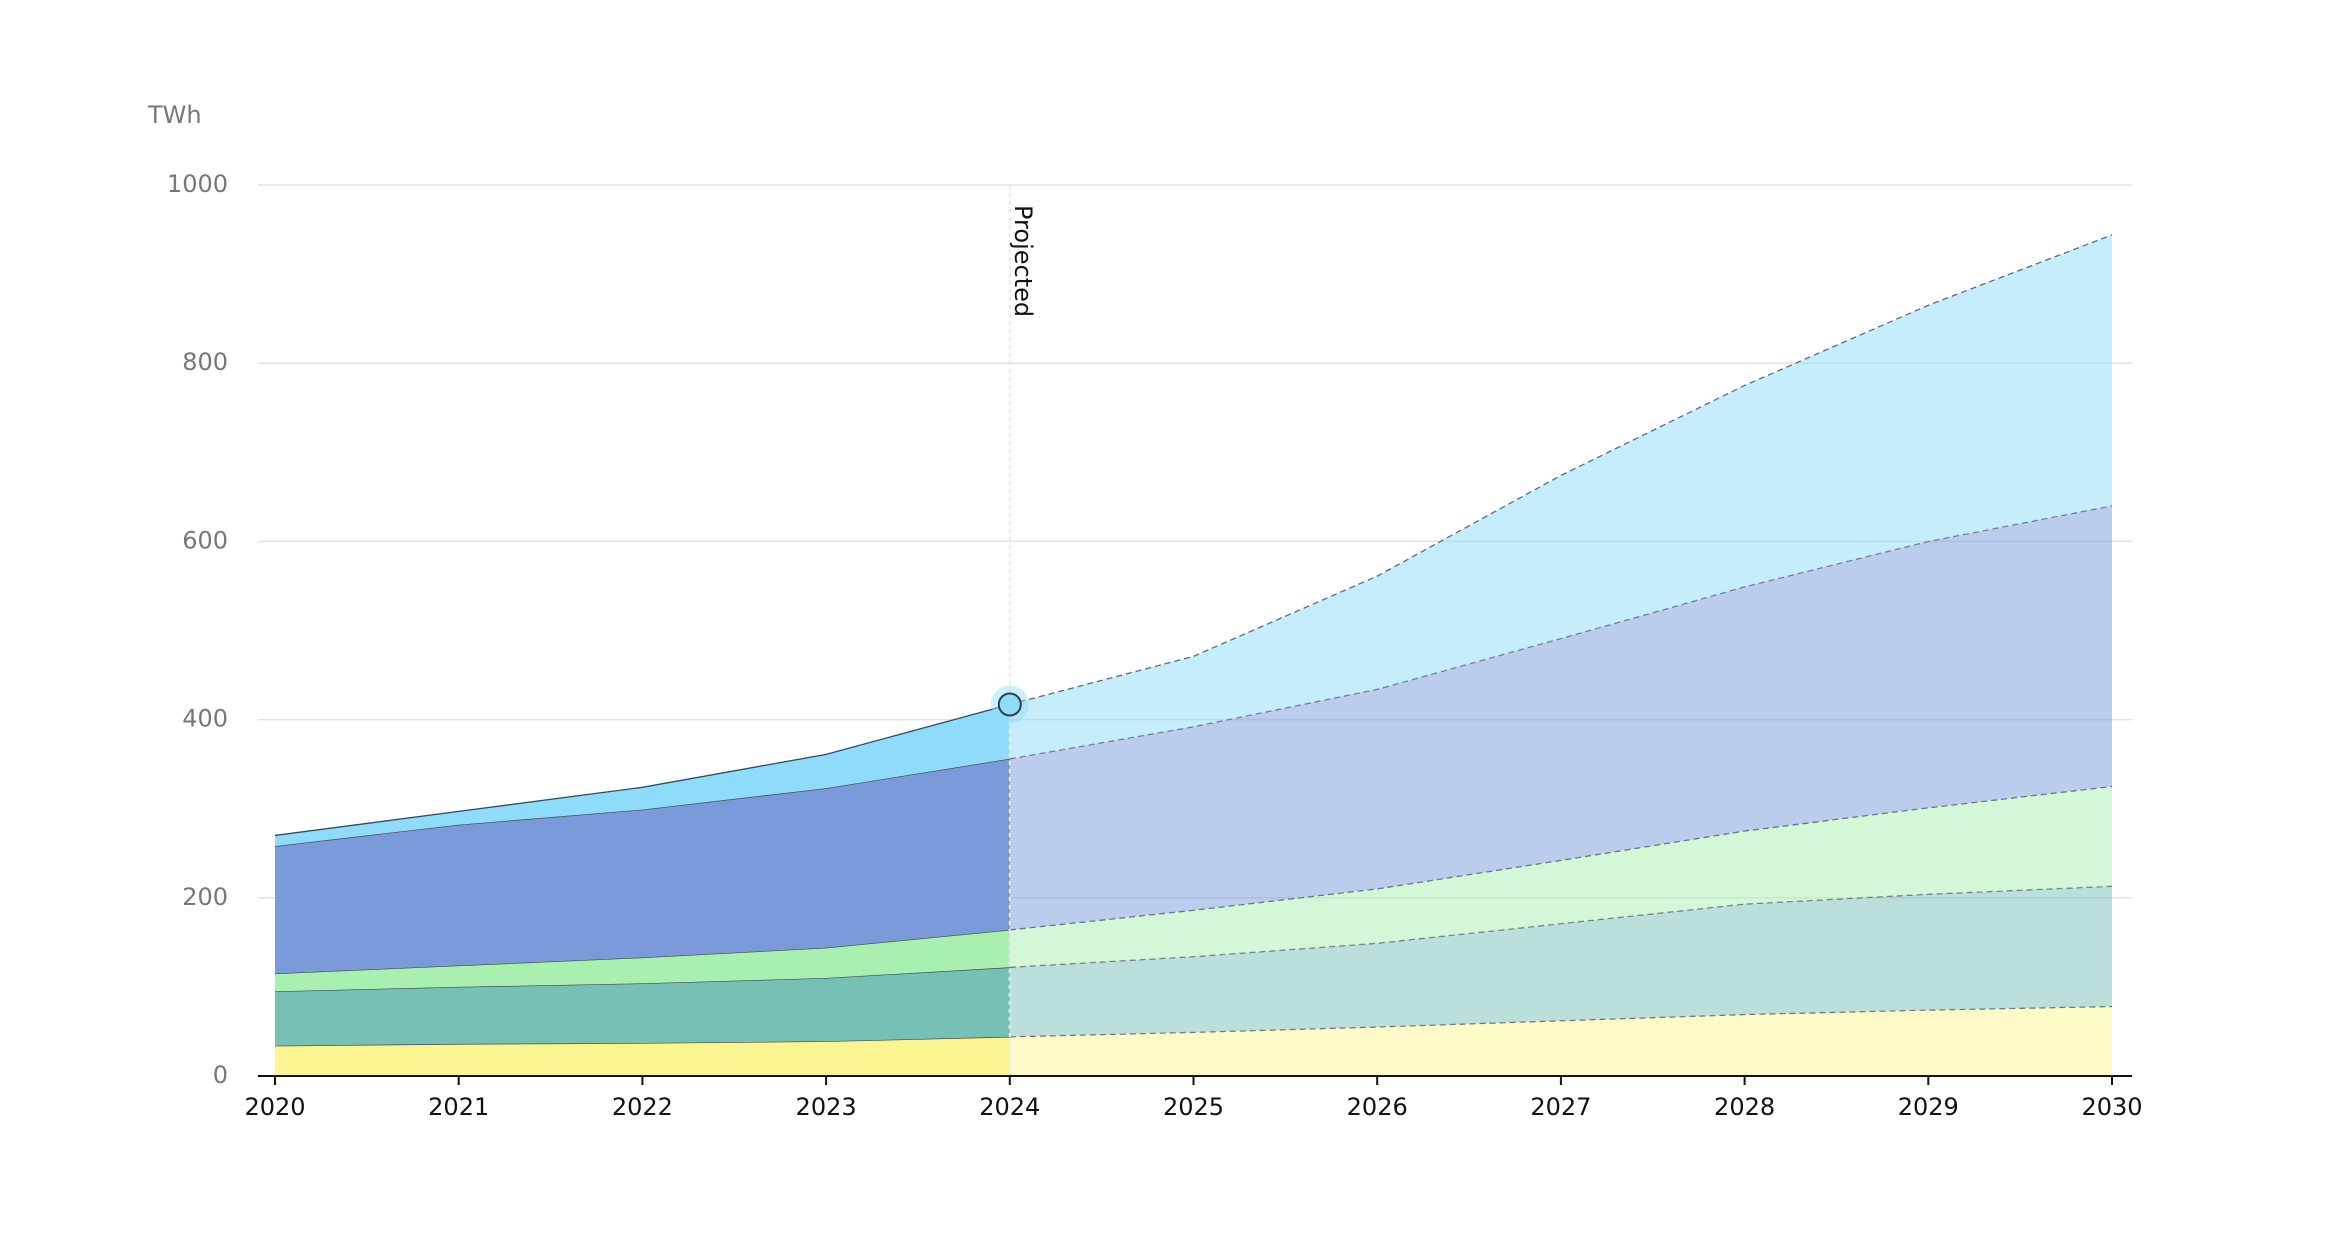 The image size is (2336, 1236). Describe the element at coordinates (1023, 261) in the screenshot. I see `projection-label: Projected` at that location.